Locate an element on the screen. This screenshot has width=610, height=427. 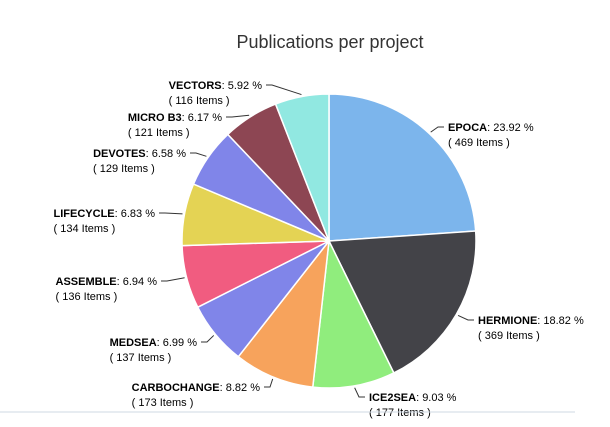
data-label-items: ( 121 Items ) is located at coordinates (159, 133).